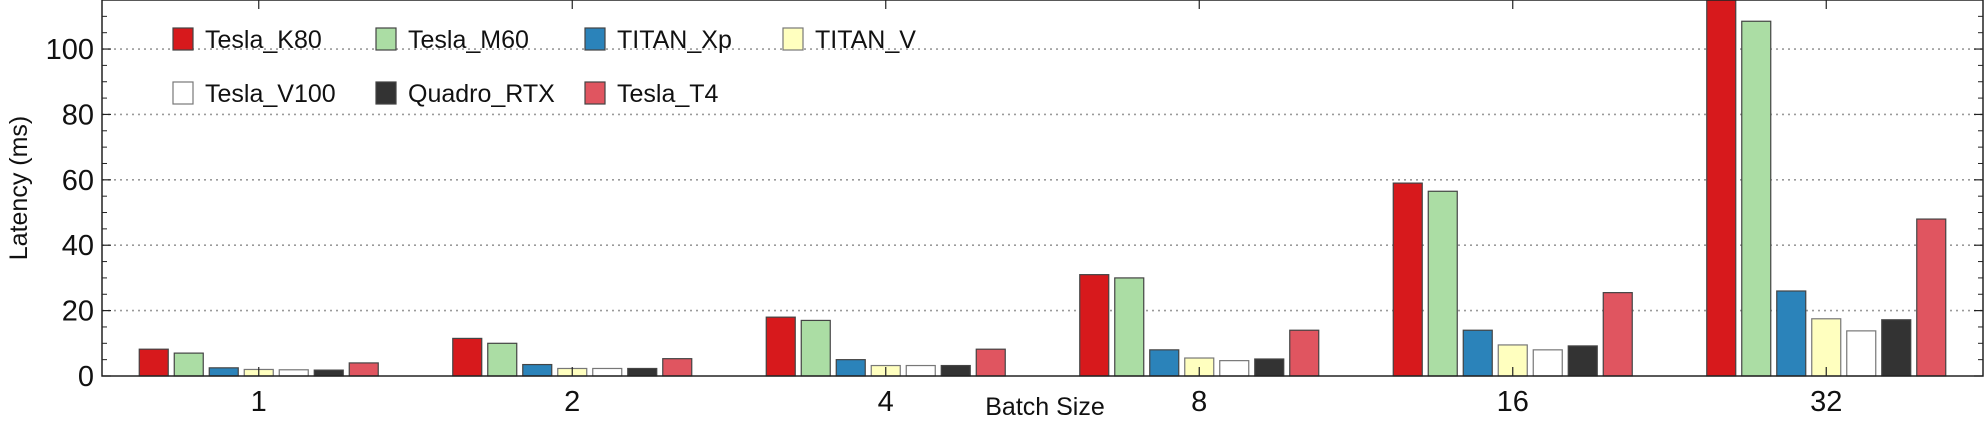 The width and height of the screenshot is (1985, 423). I want to click on y-tick-label: 60, so click(78, 181).